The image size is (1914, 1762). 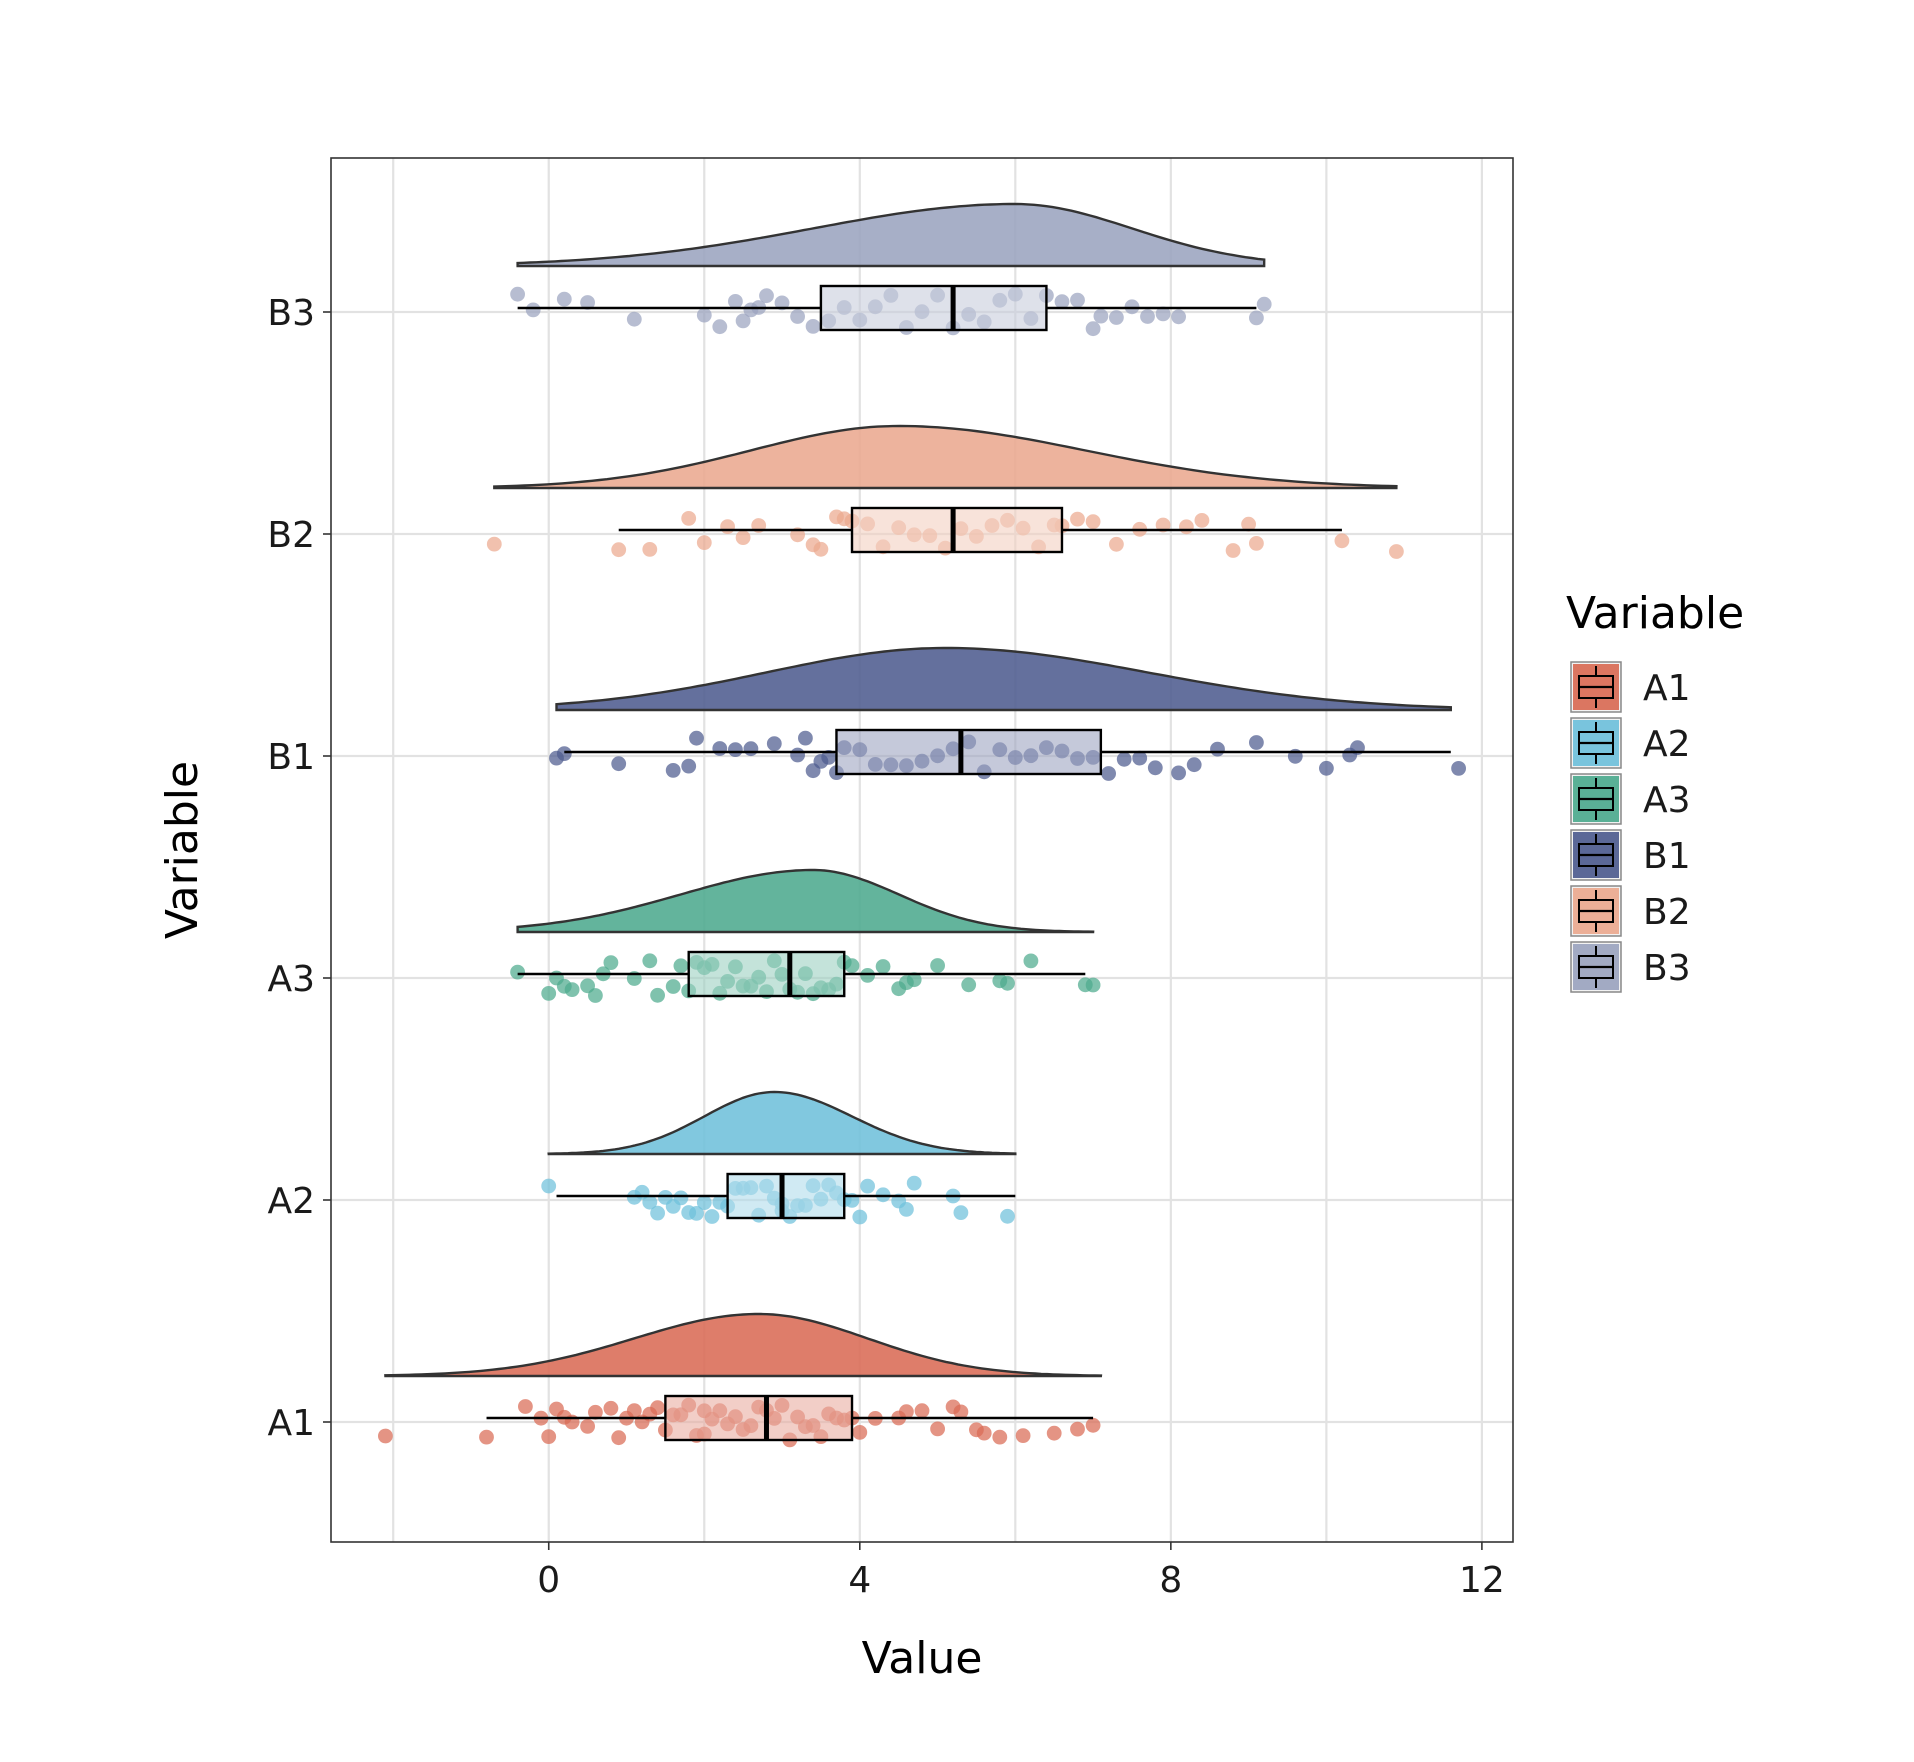 I want to click on y-tick-label: B3, so click(x=291, y=313).